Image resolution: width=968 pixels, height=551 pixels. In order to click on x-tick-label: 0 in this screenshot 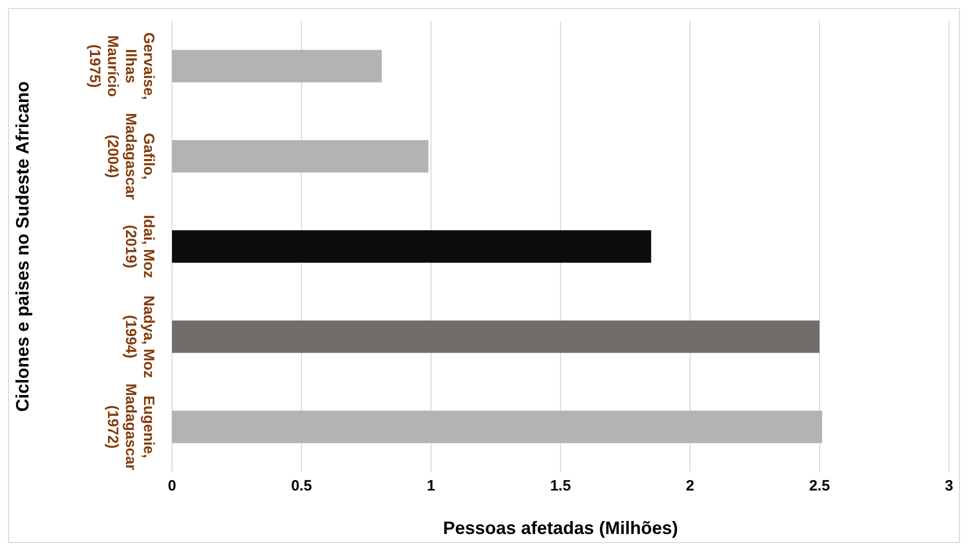, I will do `click(172, 486)`.